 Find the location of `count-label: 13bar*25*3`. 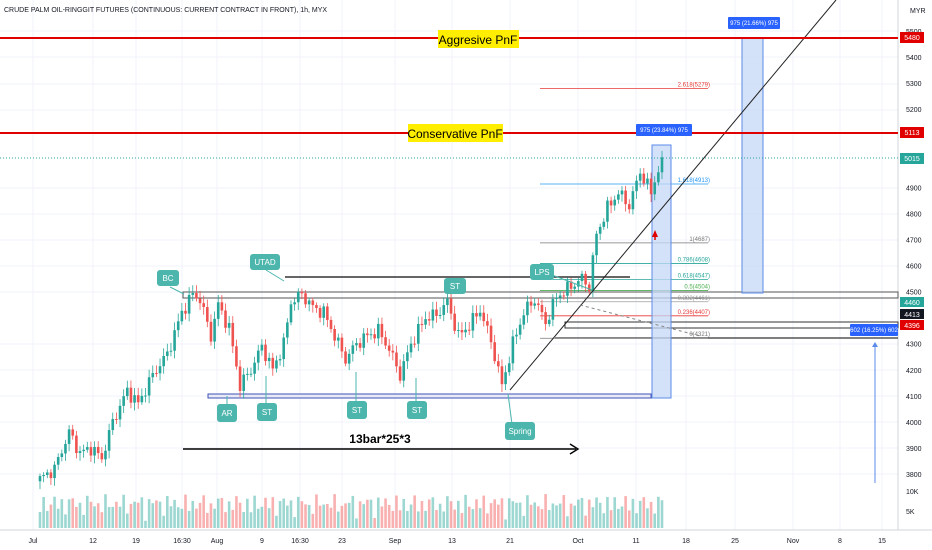

count-label: 13bar*25*3 is located at coordinates (380, 439).